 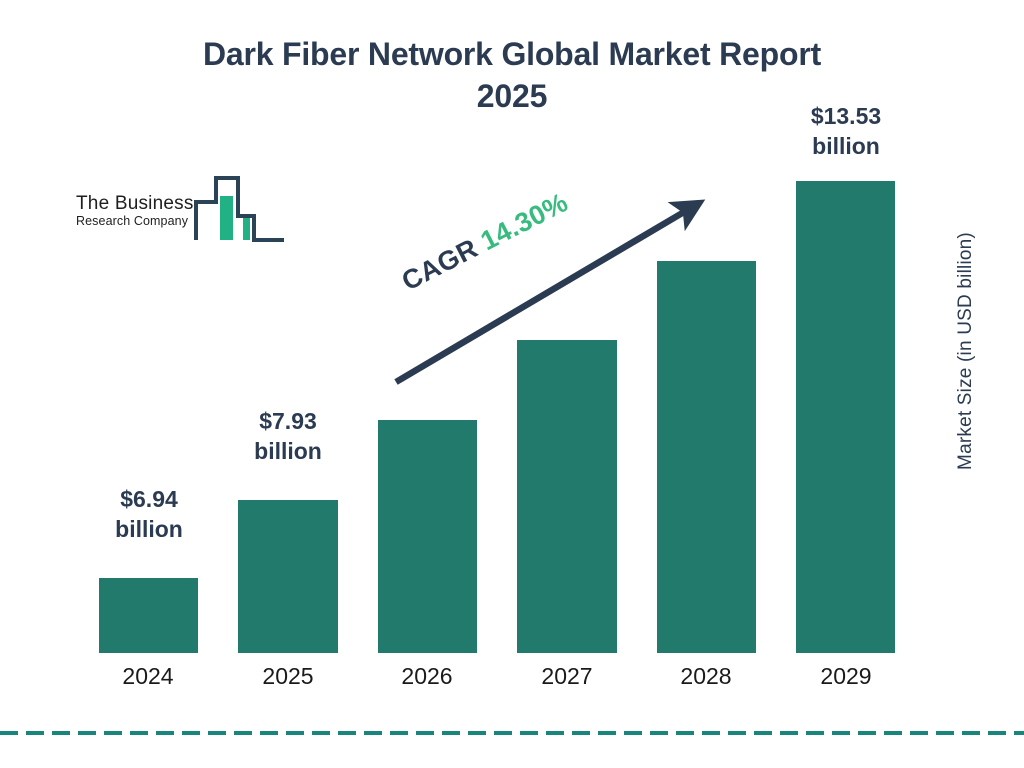 I want to click on brand-logo-text: The Business Research Company, so click(x=142, y=212).